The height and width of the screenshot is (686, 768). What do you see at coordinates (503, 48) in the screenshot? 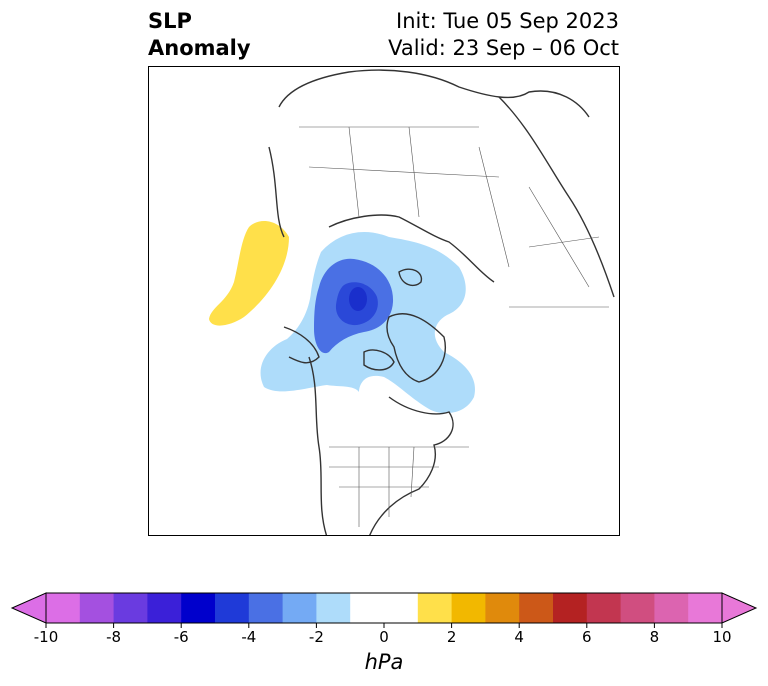
I see `valid-range: Valid: 23 Sep – 06 Oct` at bounding box center [503, 48].